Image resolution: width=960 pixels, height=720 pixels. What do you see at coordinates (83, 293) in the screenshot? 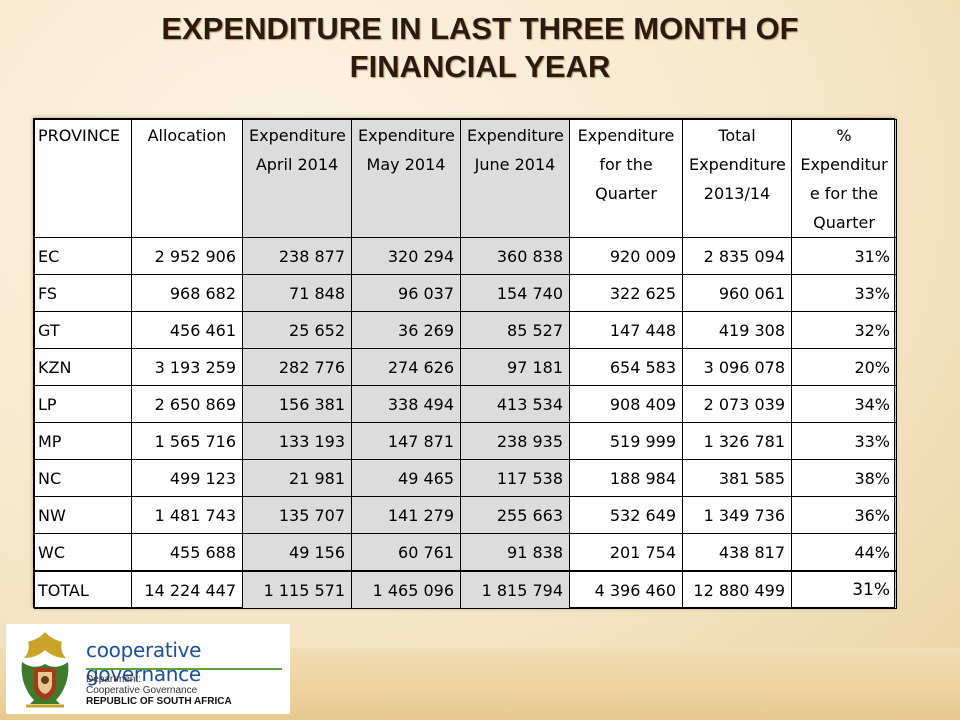
I see `province-cell: FS` at bounding box center [83, 293].